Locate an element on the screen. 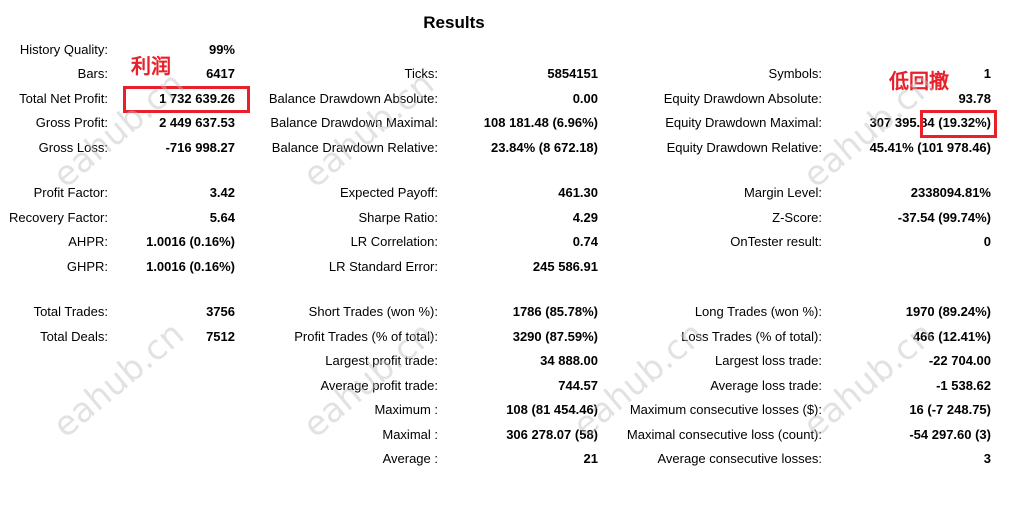 This screenshot has height=517, width=1018. metric-label: Total Net Profit: is located at coordinates (63, 98).